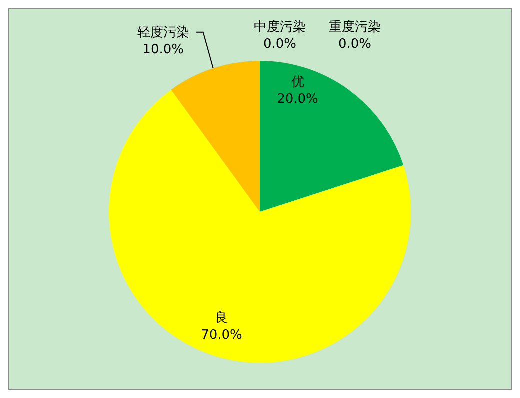 The height and width of the screenshot is (398, 520). What do you see at coordinates (221, 318) in the screenshot?
I see `slice-label: 良` at bounding box center [221, 318].